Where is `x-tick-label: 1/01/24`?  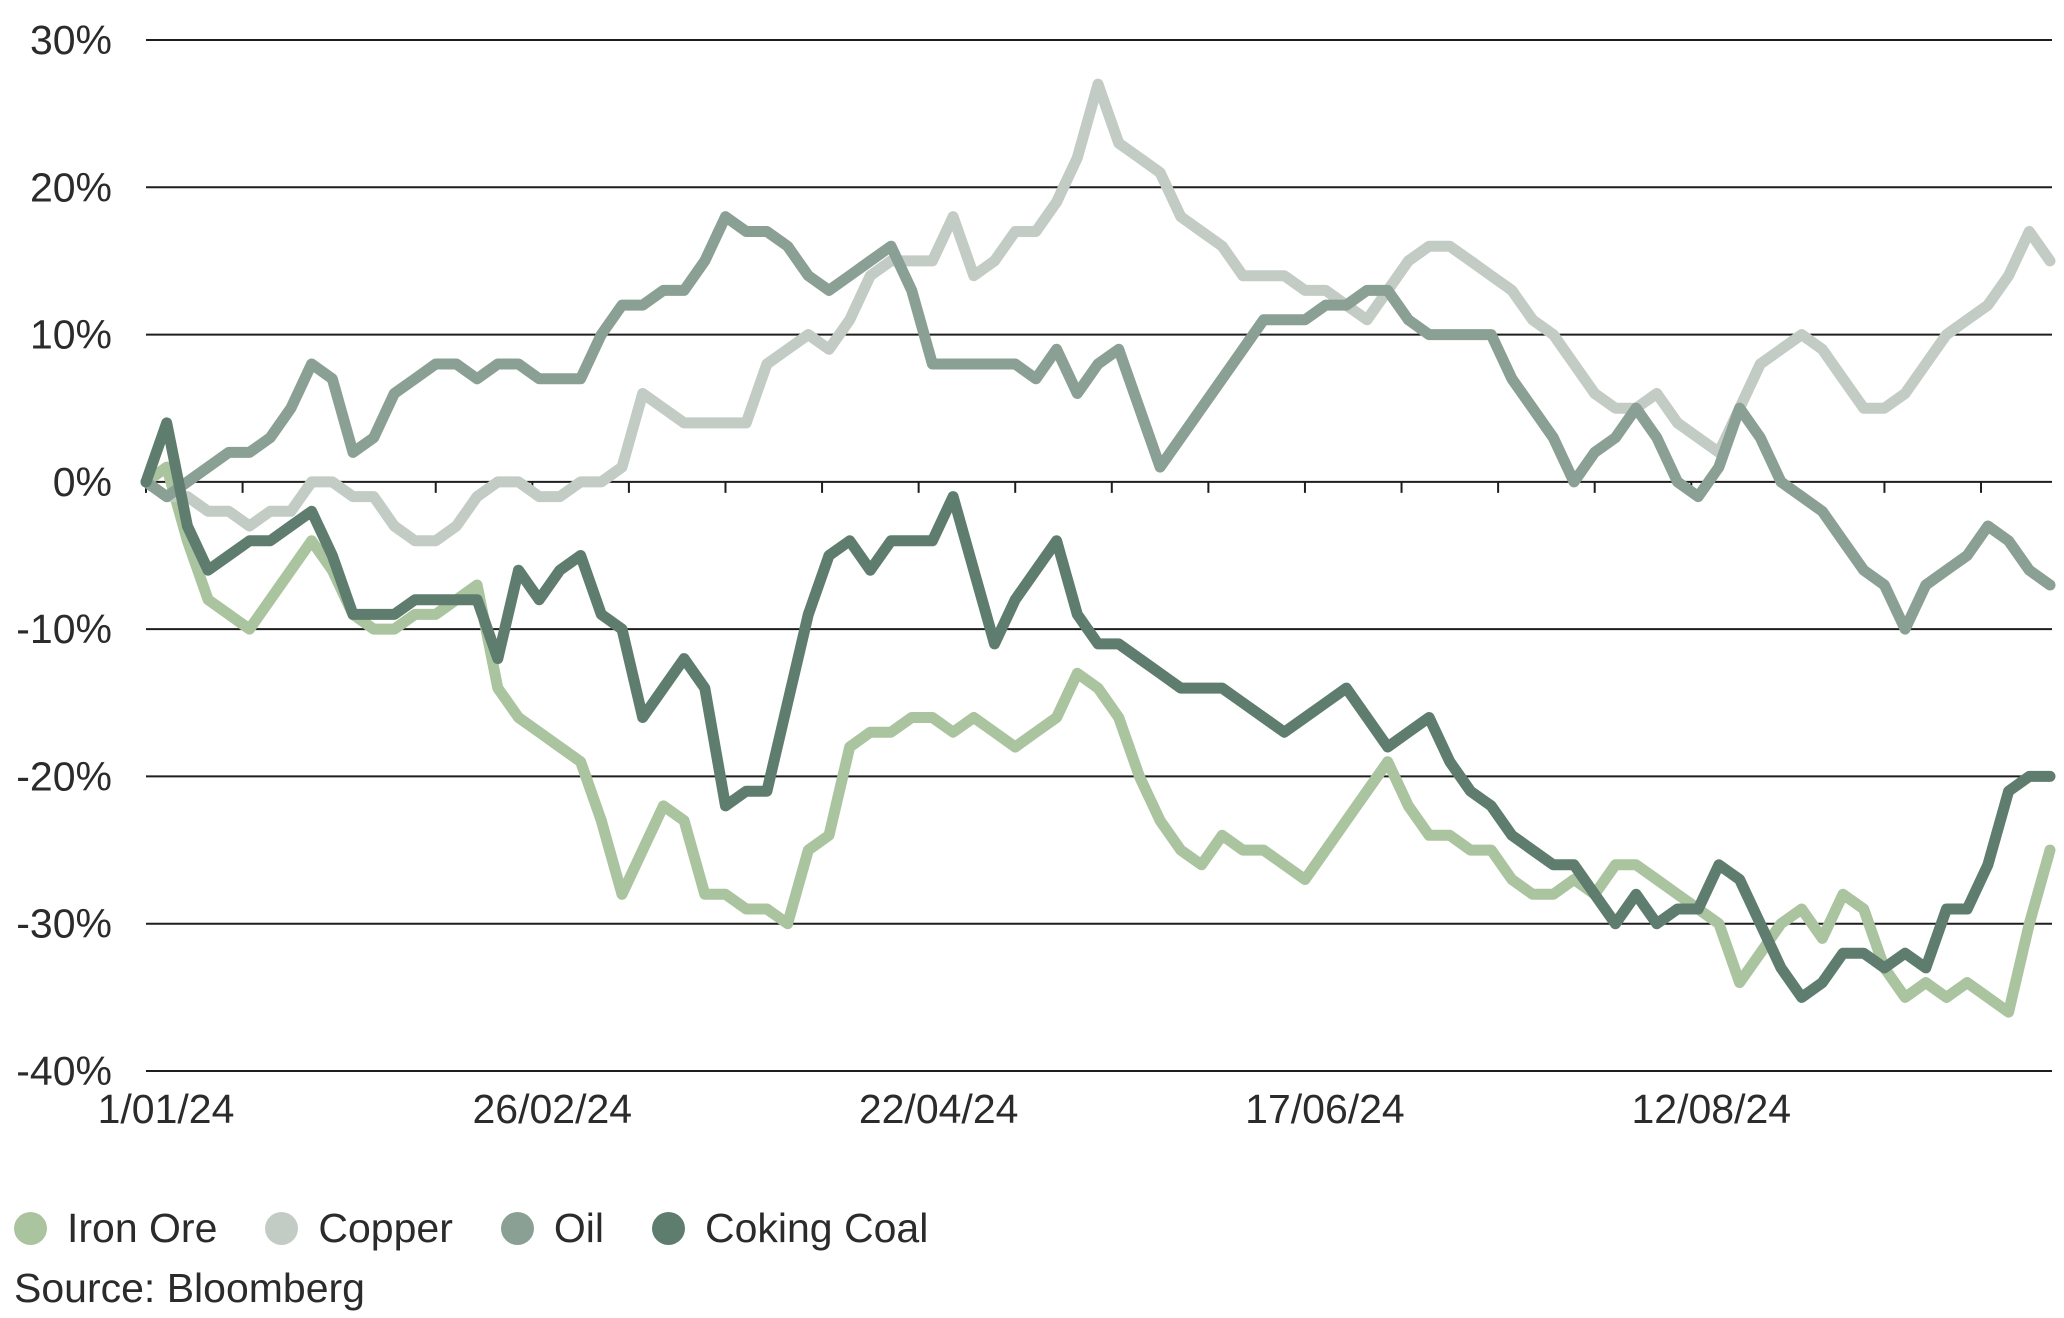 x-tick-label: 1/01/24 is located at coordinates (166, 1109).